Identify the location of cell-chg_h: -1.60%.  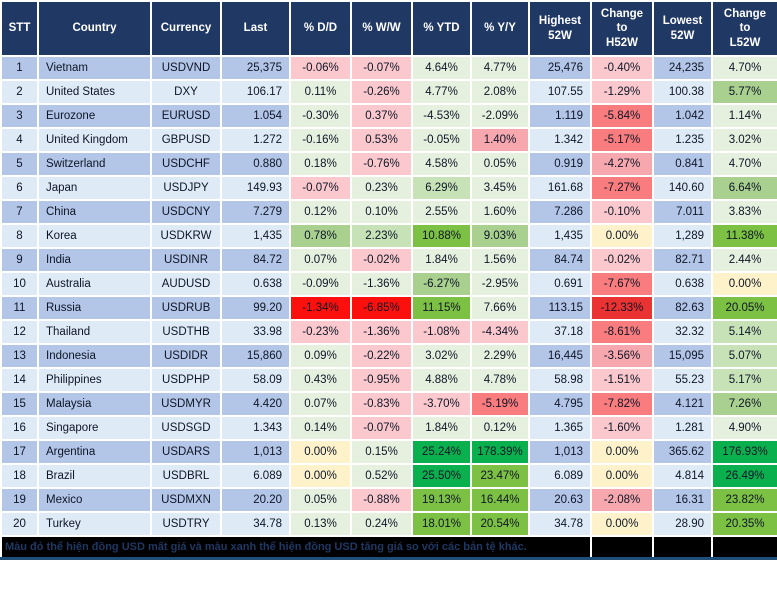
(622, 428).